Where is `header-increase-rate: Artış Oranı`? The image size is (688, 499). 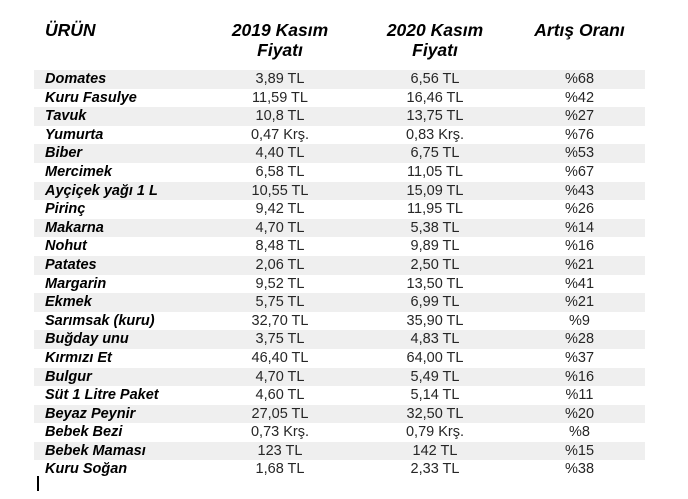 header-increase-rate: Artış Oranı is located at coordinates (579, 43).